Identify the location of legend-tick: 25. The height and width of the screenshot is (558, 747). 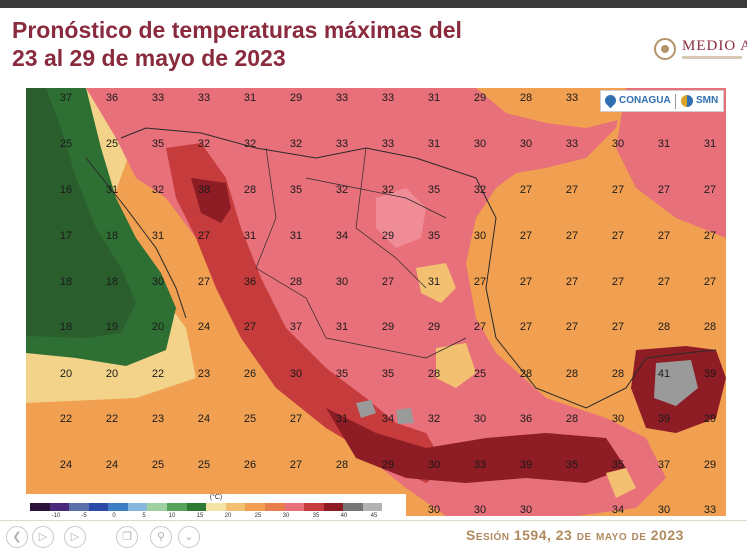
(258, 516).